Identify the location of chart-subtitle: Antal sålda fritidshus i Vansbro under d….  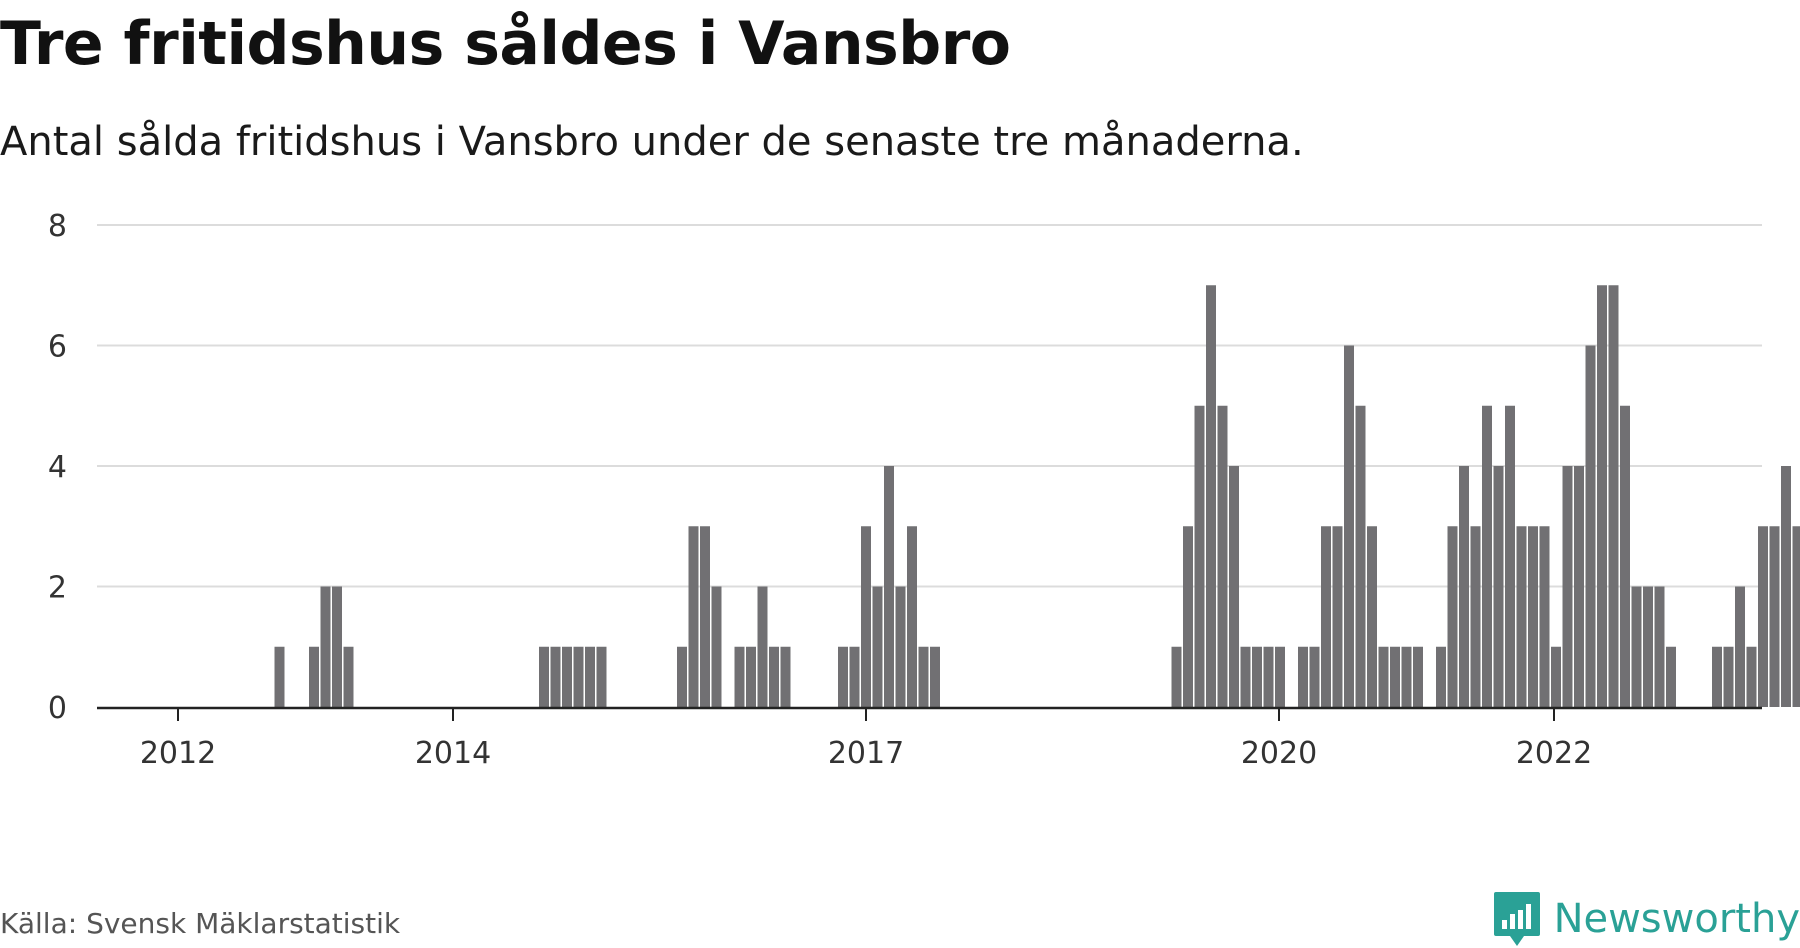
(652, 142).